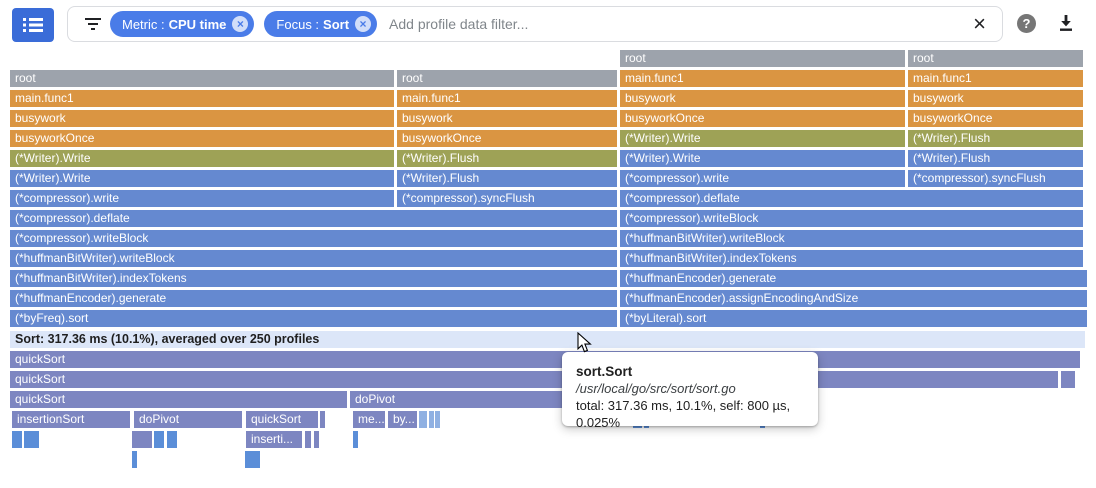 The height and width of the screenshot is (488, 1096). I want to click on filter-chip-focus: Focus : Sort ×, so click(321, 24).